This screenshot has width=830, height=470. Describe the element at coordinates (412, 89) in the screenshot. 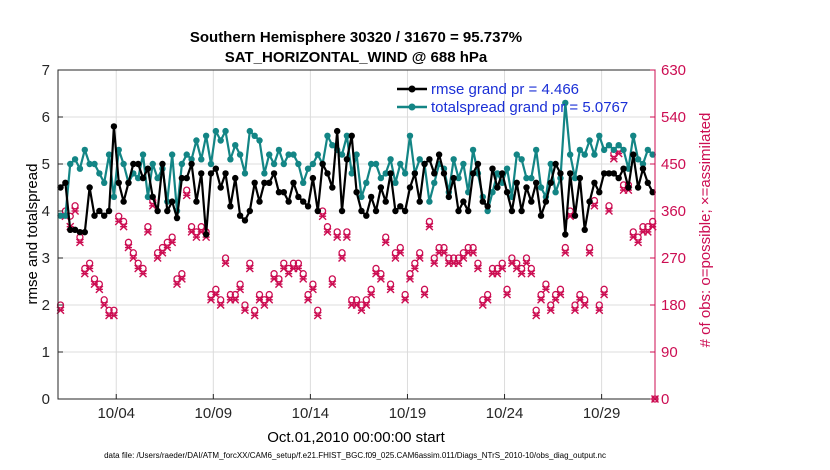

I see `legend-swatch-rmse-marker` at that location.